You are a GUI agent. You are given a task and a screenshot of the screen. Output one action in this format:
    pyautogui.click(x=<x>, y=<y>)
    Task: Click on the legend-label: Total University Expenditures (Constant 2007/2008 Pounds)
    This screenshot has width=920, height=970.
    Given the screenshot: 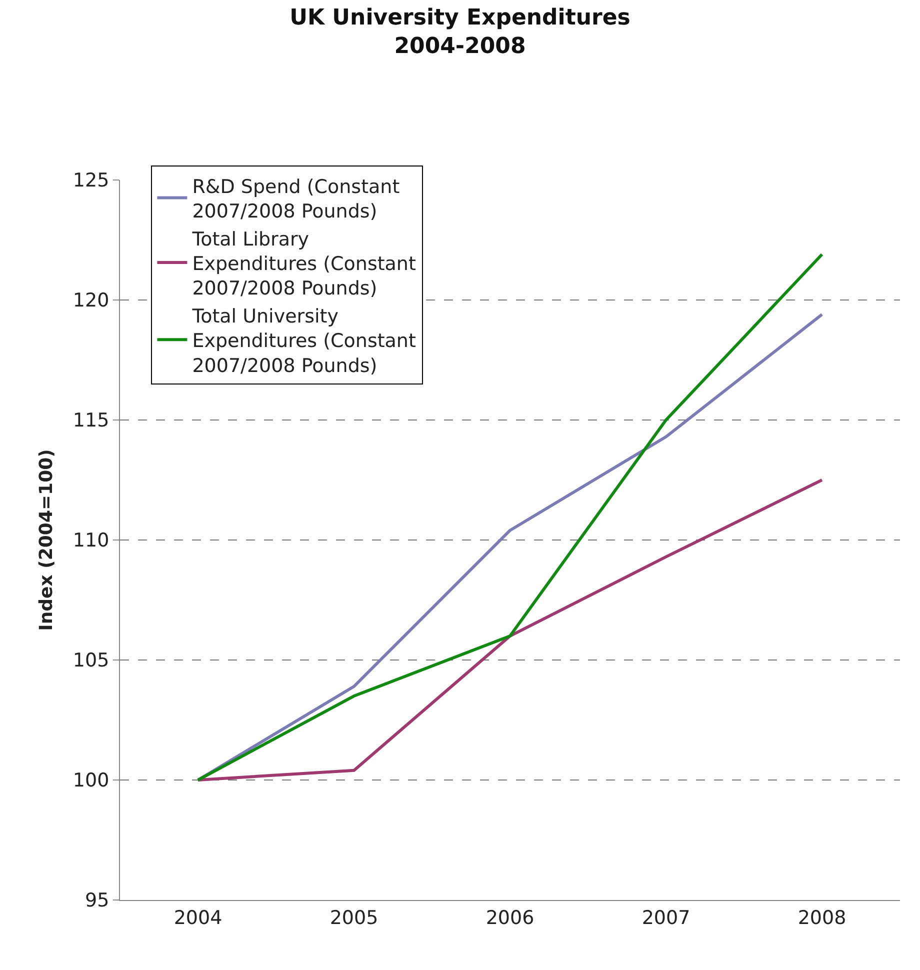 What is the action you would take?
    pyautogui.click(x=303, y=341)
    